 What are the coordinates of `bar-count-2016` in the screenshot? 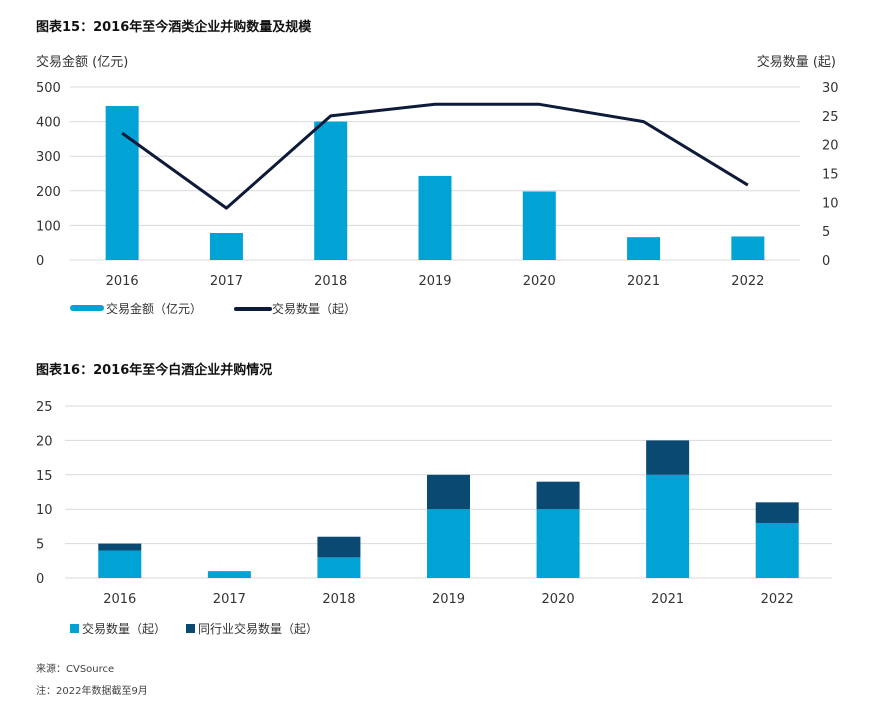 It's located at (120, 564).